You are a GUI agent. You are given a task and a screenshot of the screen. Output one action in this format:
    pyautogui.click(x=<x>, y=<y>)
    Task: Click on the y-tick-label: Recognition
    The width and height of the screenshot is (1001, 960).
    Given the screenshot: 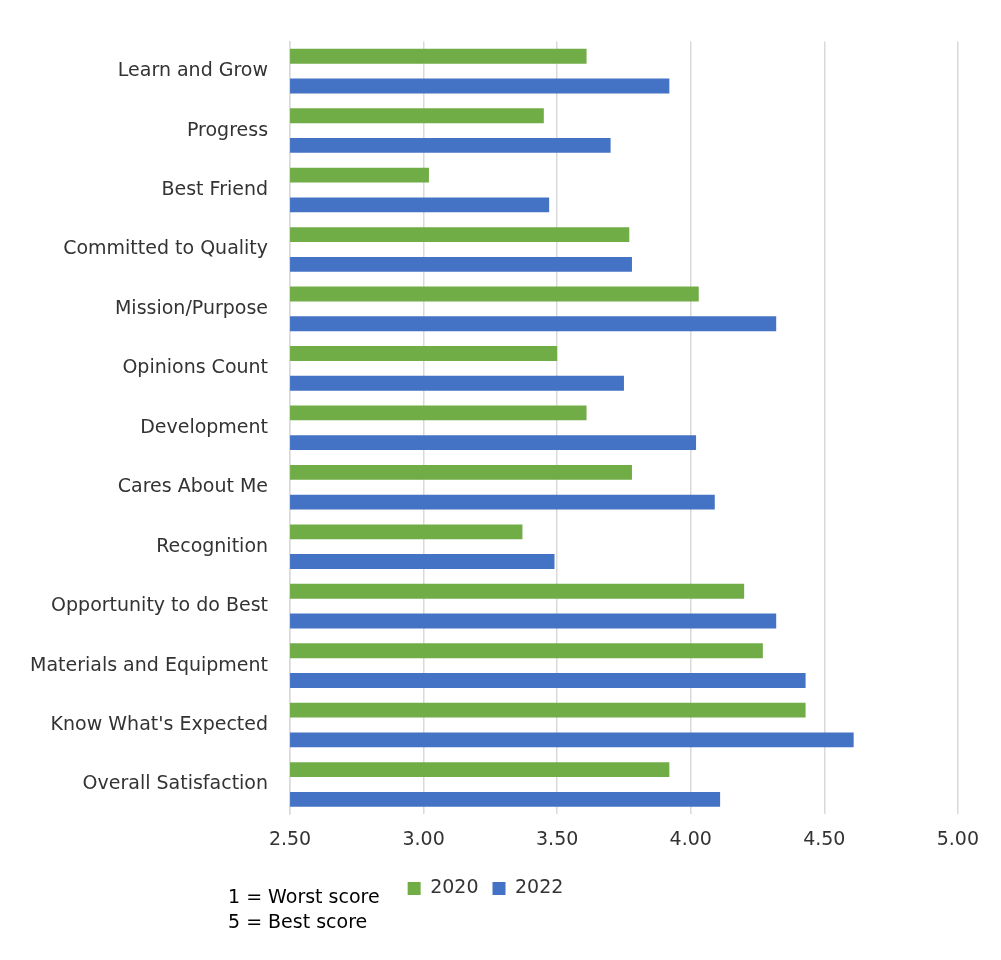 What is the action you would take?
    pyautogui.click(x=212, y=544)
    